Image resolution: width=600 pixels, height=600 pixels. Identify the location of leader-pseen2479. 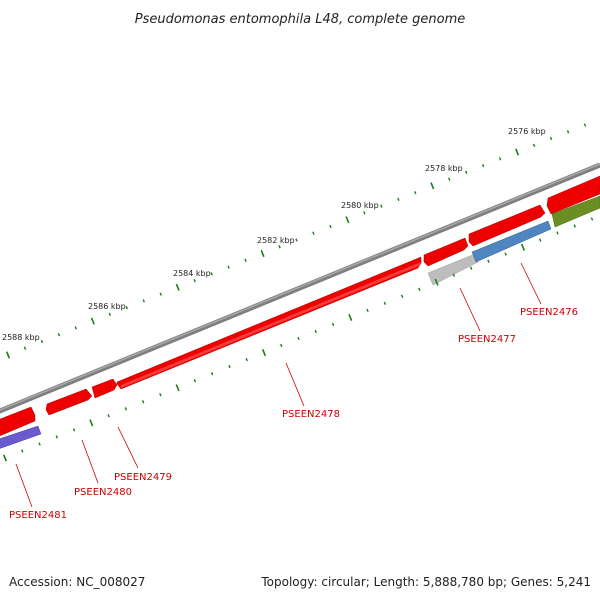
(128, 447).